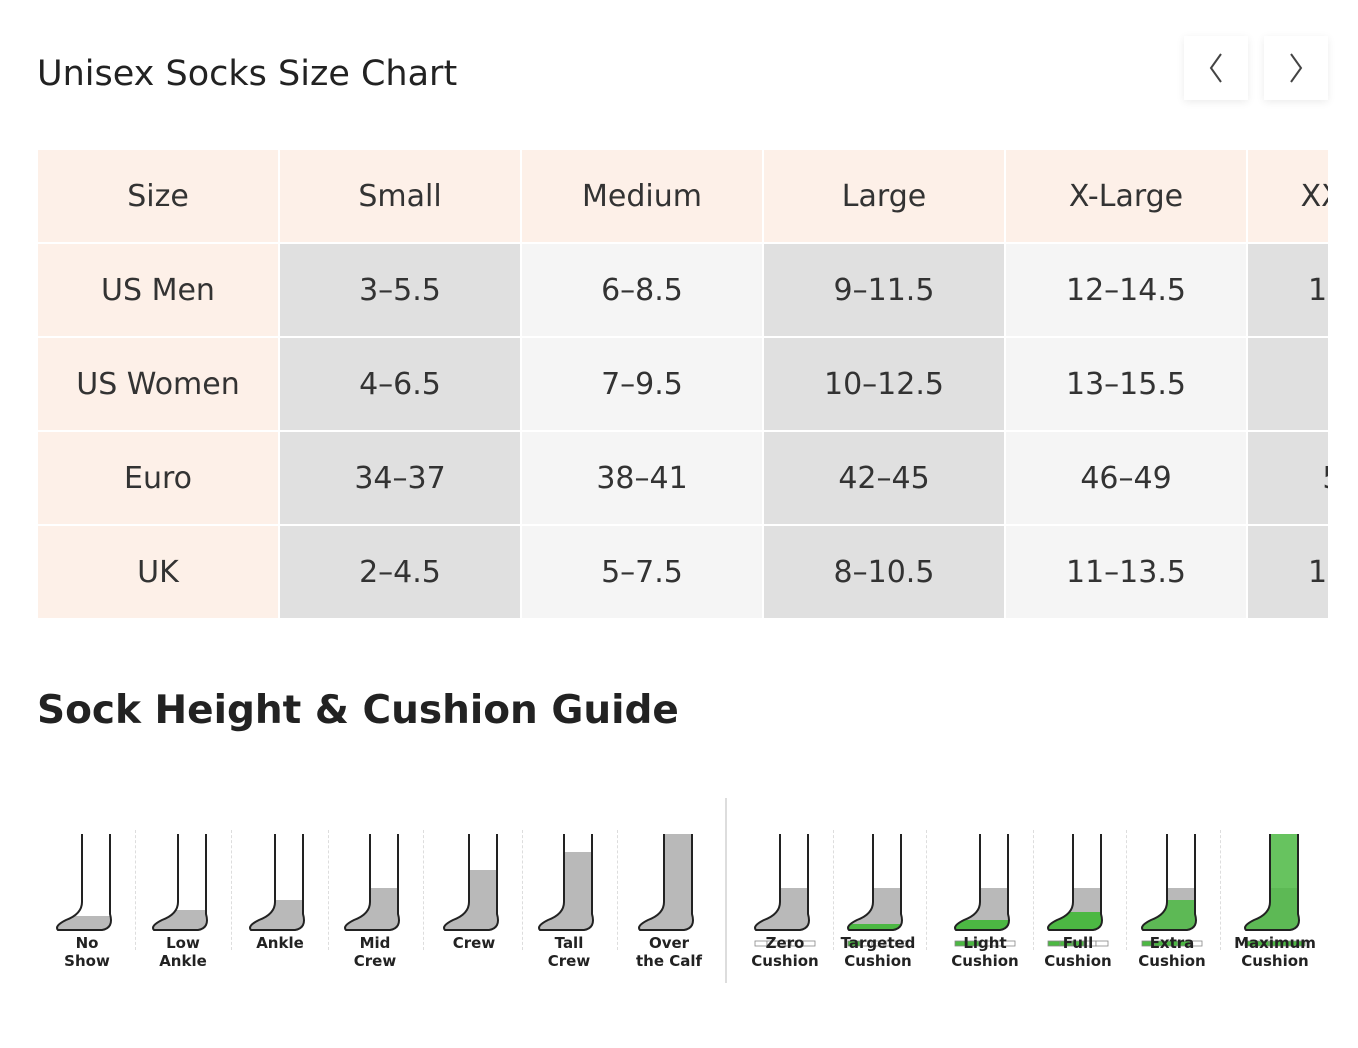 This screenshot has width=1358, height=1048. I want to click on cushion-label: Extra Cushion, so click(1172, 952).